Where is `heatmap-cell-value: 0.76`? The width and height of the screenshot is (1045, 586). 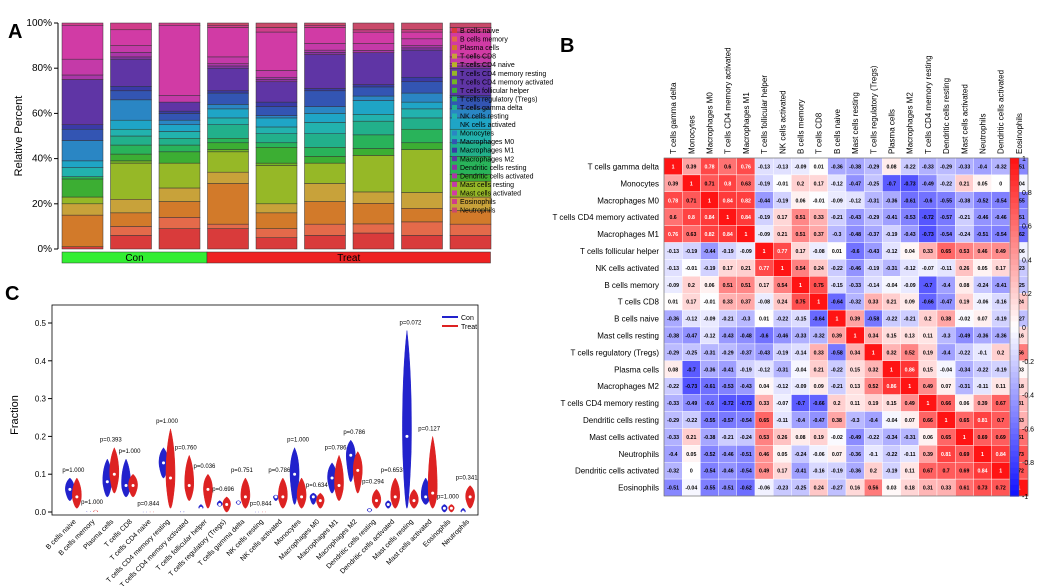
heatmap-cell-value: 0.76 is located at coordinates (673, 235).